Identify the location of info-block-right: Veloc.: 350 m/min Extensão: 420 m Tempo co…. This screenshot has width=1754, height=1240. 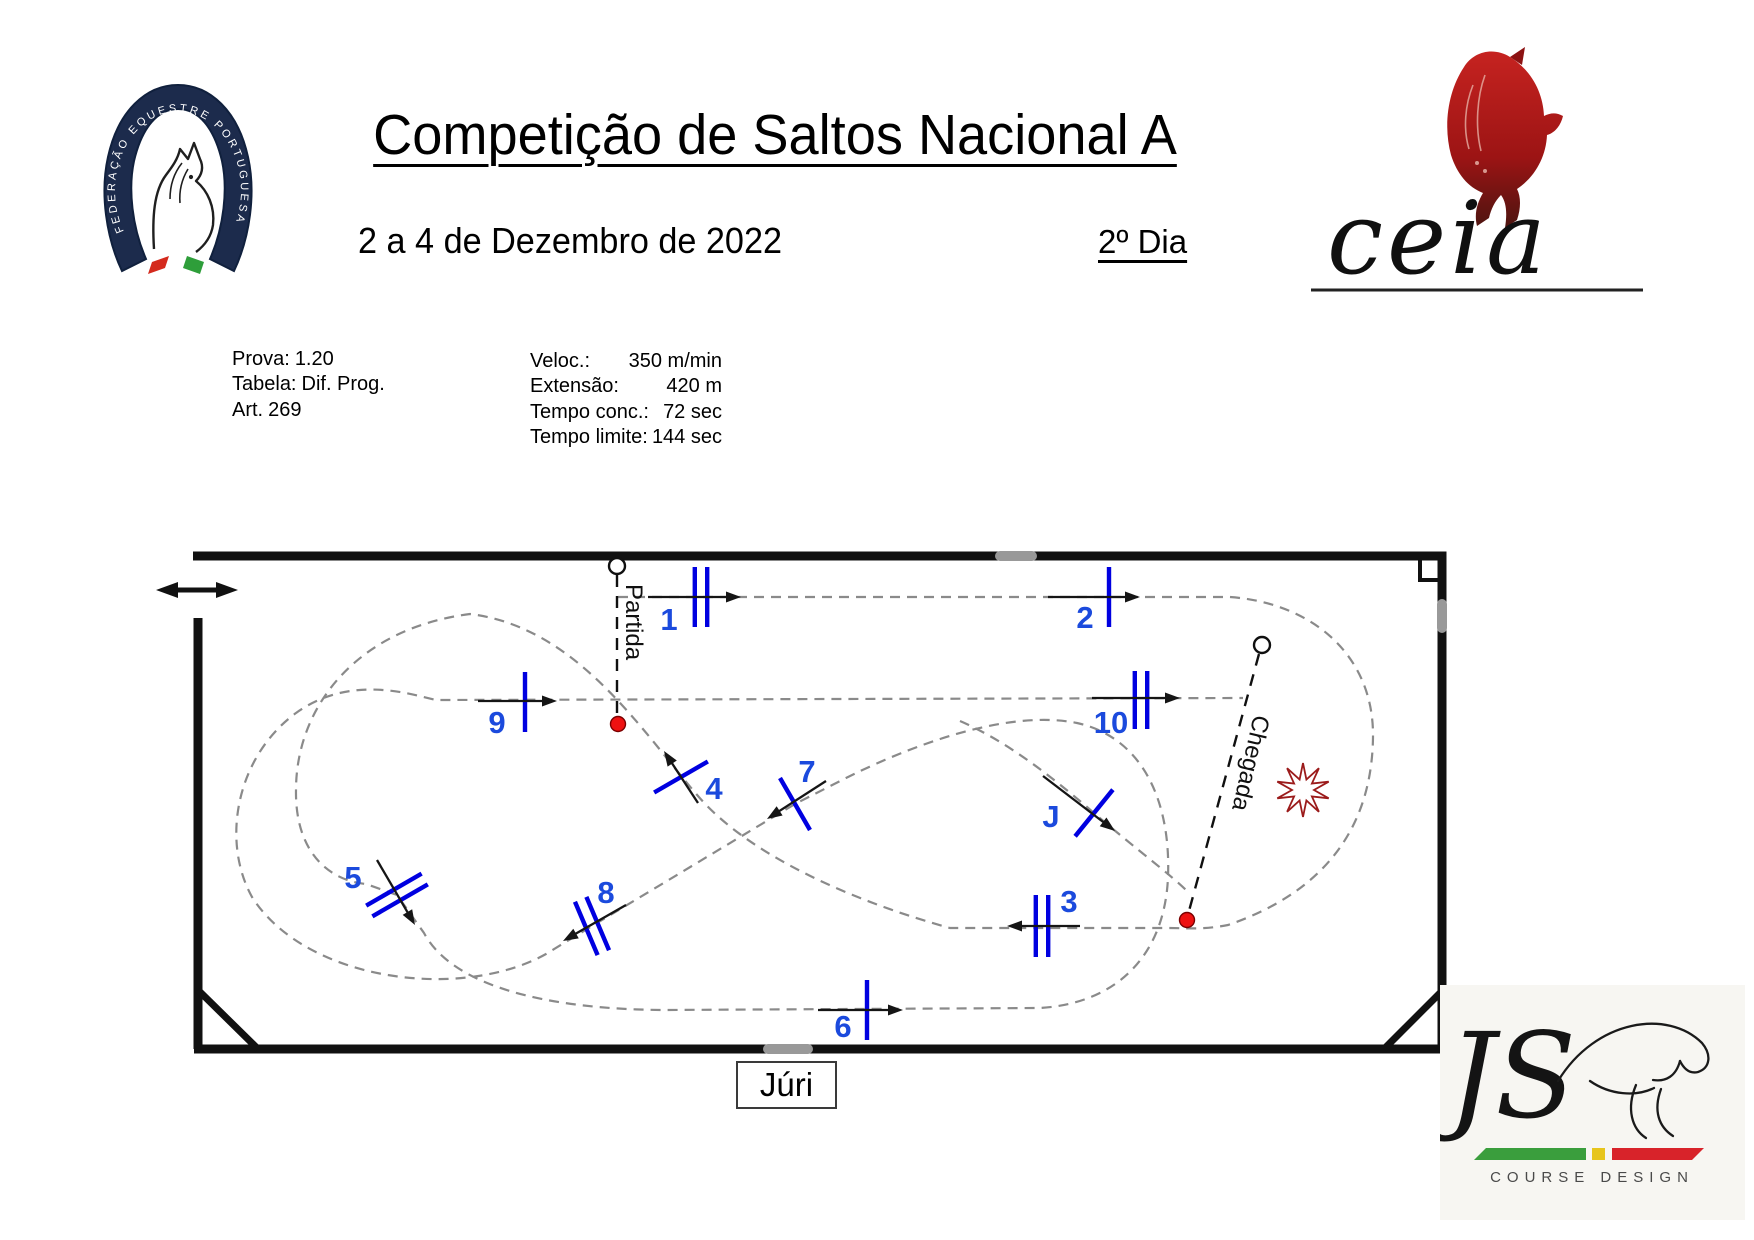
(626, 400).